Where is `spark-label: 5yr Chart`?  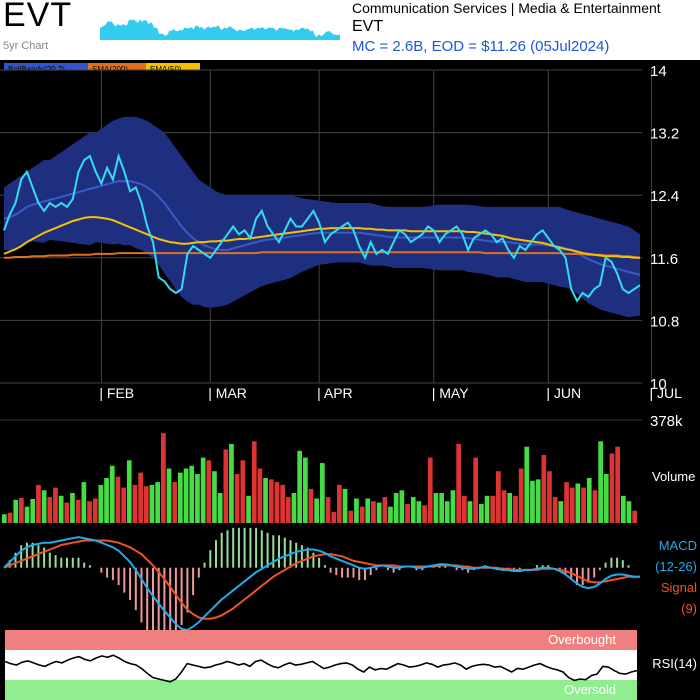
spark-label: 5yr Chart is located at coordinates (26, 46).